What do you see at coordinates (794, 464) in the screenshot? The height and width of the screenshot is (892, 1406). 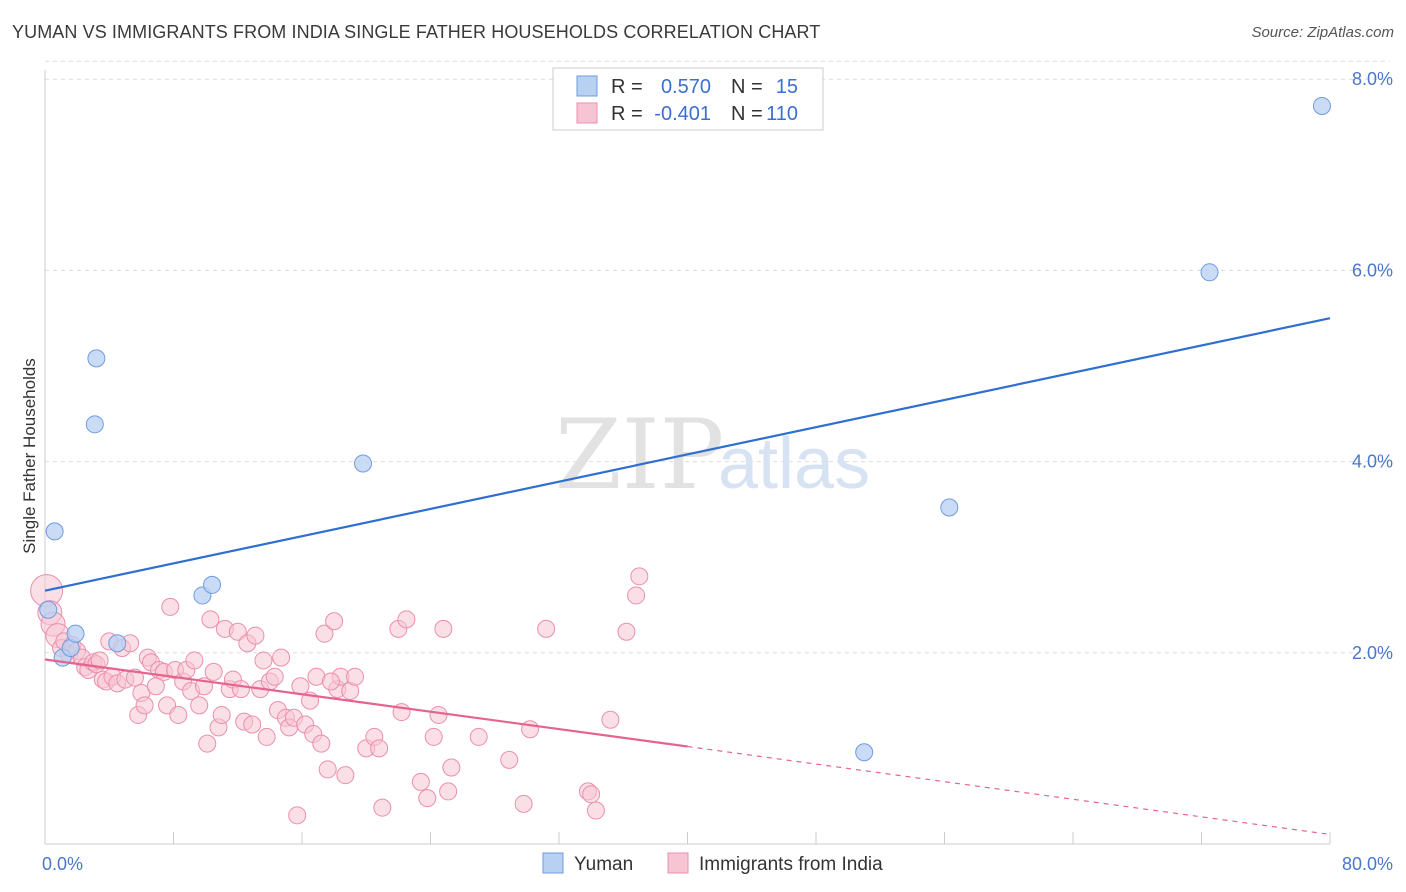 I see `watermark-atlas: atlas` at bounding box center [794, 464].